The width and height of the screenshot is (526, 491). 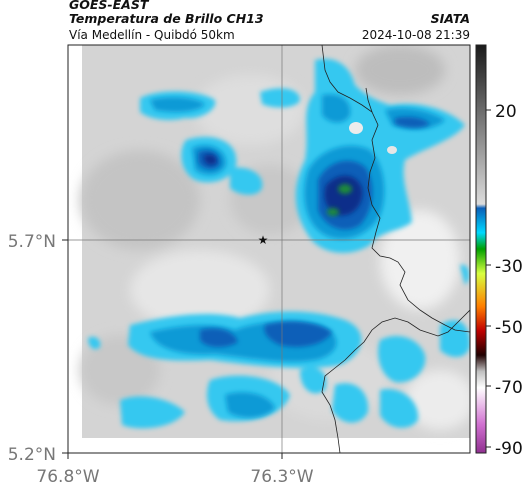 I want to click on satellite-title: GOES-EAST, so click(x=109, y=6).